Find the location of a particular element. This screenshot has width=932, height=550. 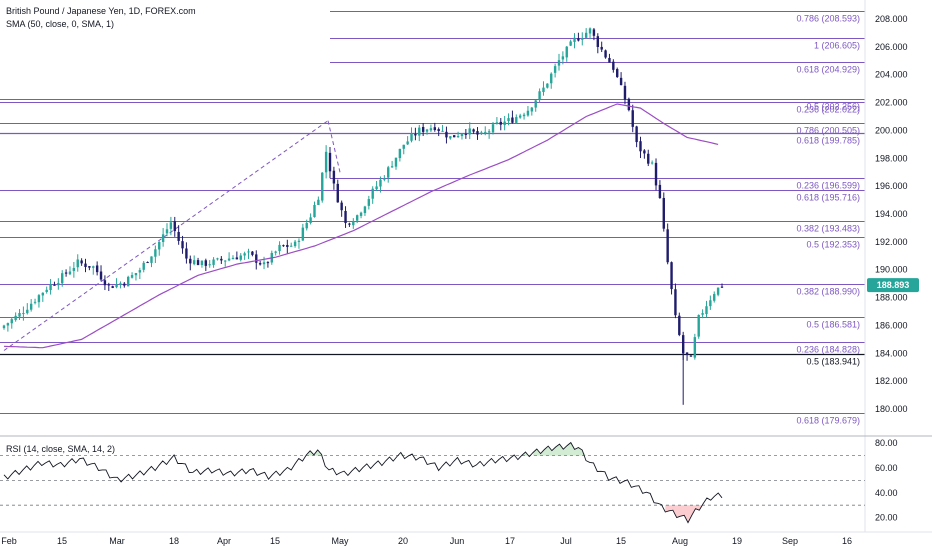

time-axis-label: 15 is located at coordinates (62, 541).